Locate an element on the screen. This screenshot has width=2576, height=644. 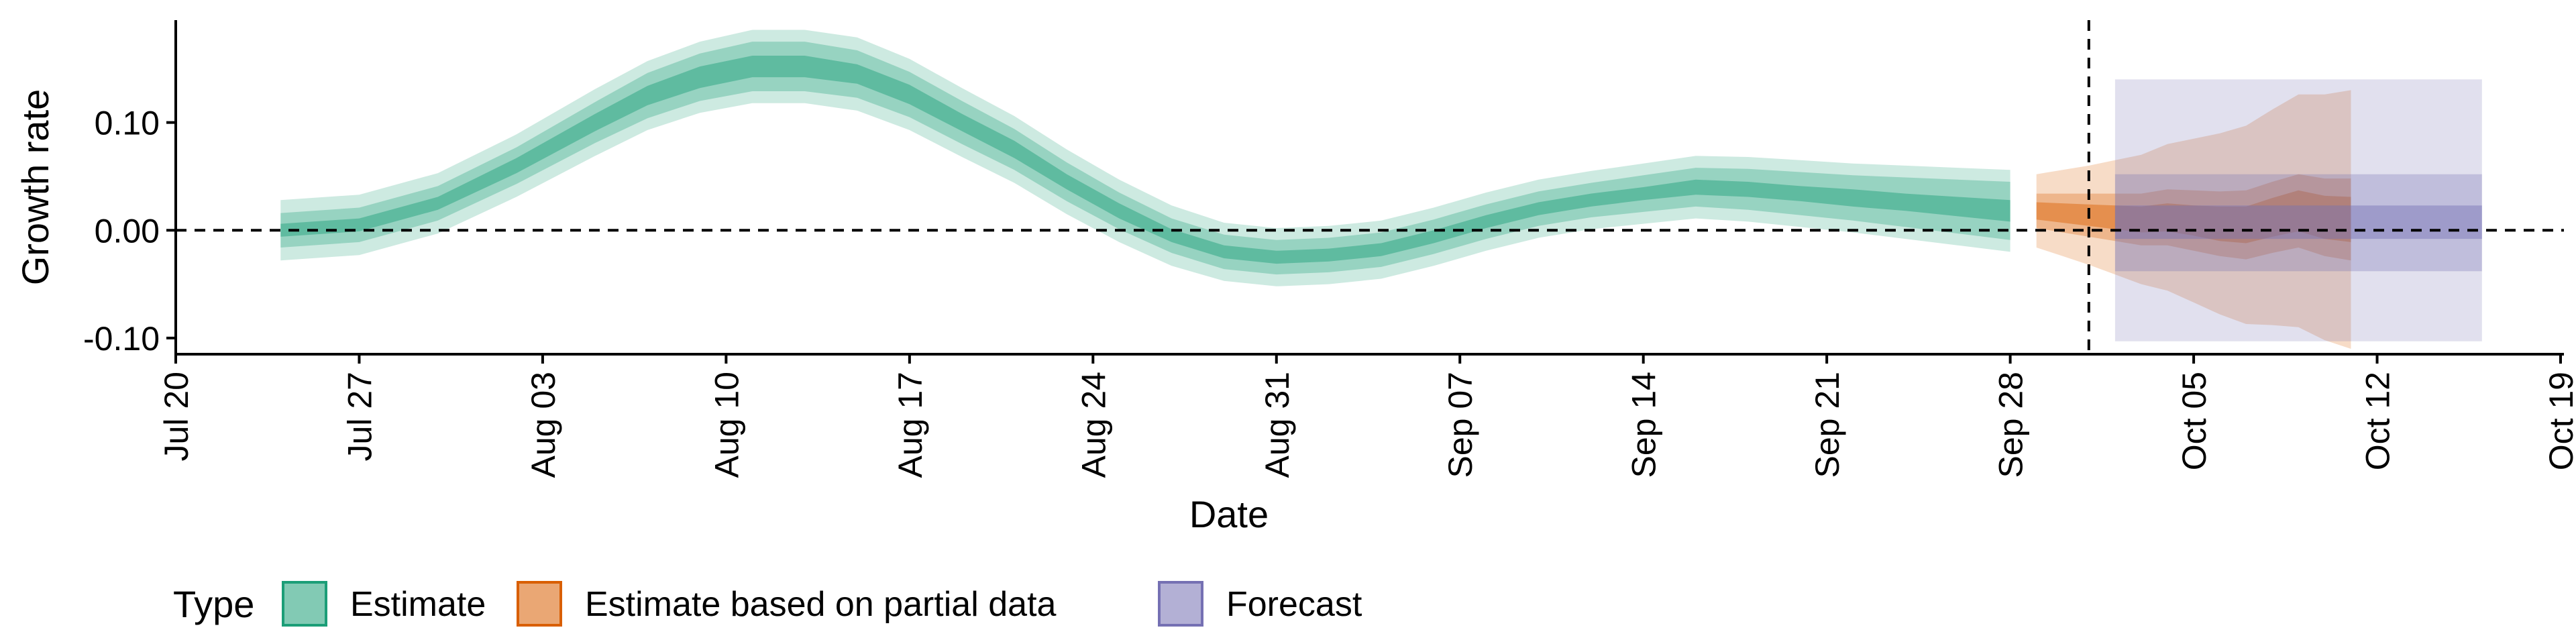
y-tick-label: 0.00 is located at coordinates (127, 231).